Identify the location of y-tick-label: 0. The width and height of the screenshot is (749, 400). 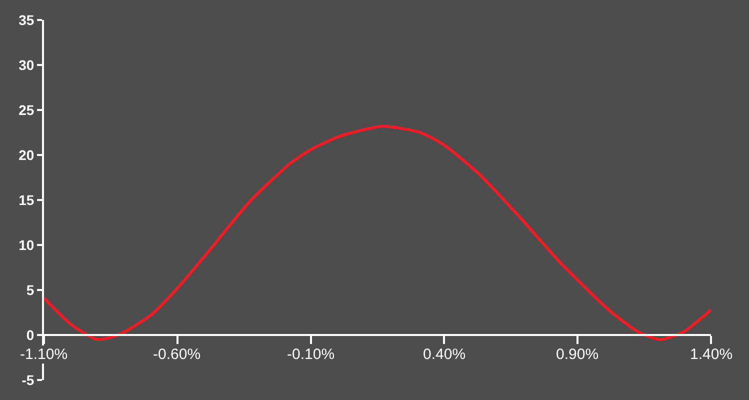
(30, 334).